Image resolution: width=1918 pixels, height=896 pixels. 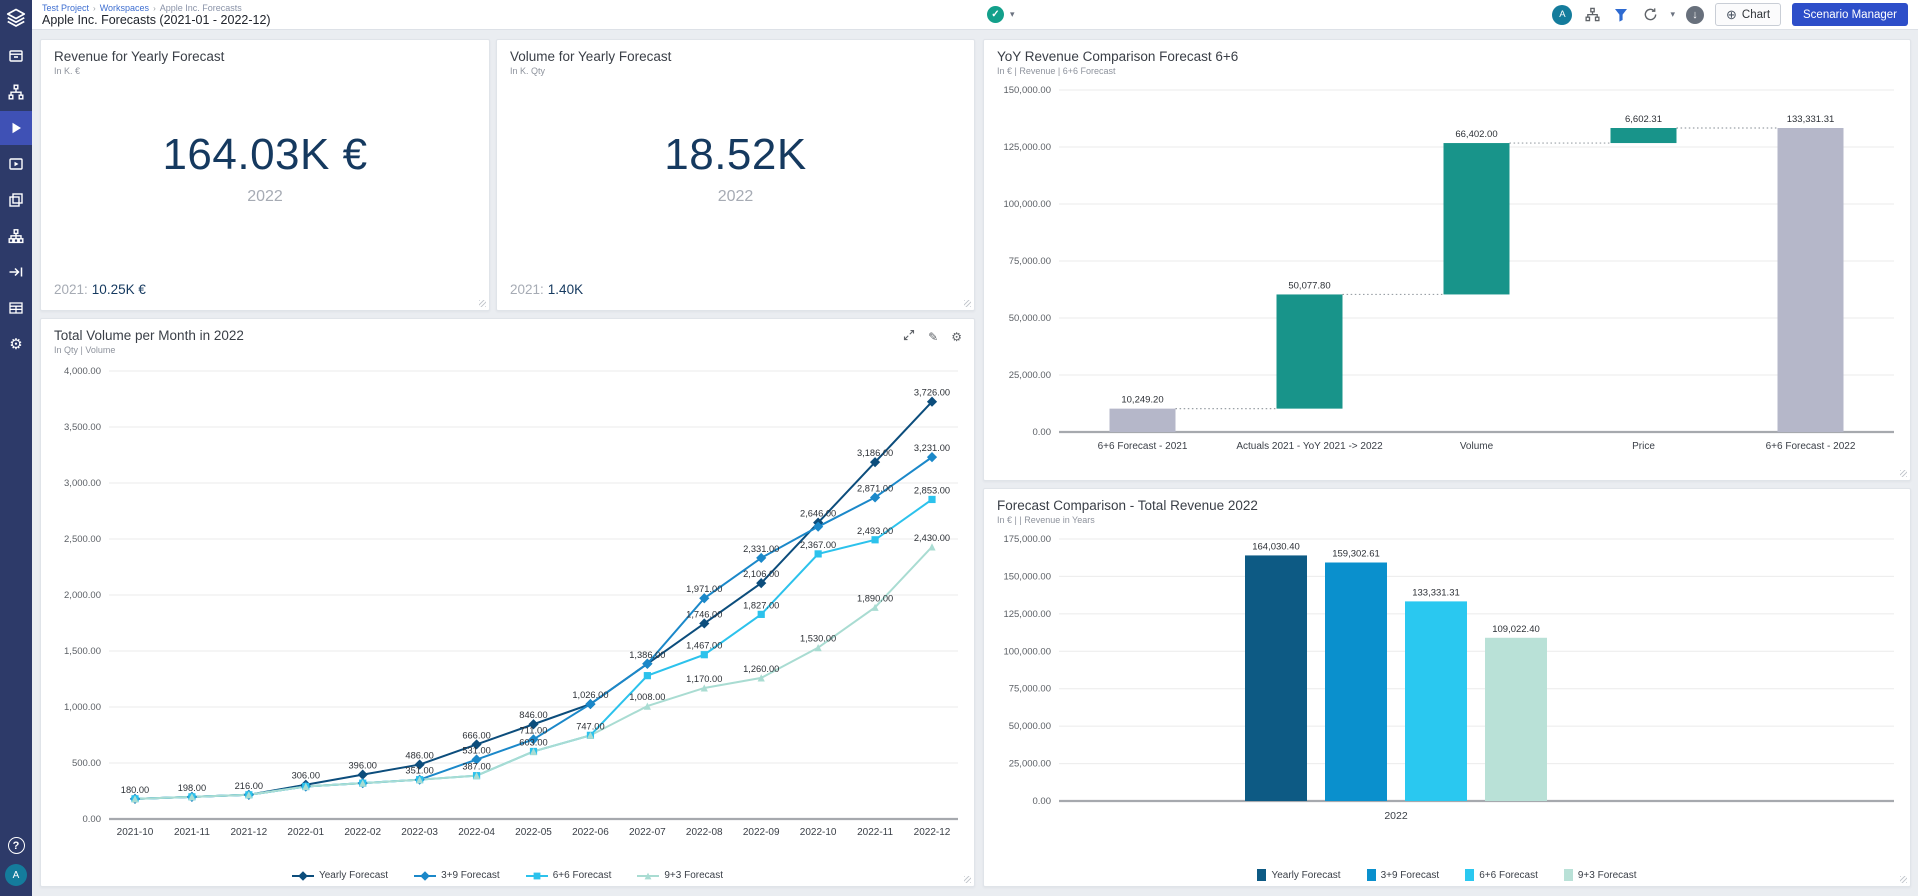 What do you see at coordinates (200, 8) in the screenshot?
I see `breadcrumb-link: Apple Inc. Forecasts` at bounding box center [200, 8].